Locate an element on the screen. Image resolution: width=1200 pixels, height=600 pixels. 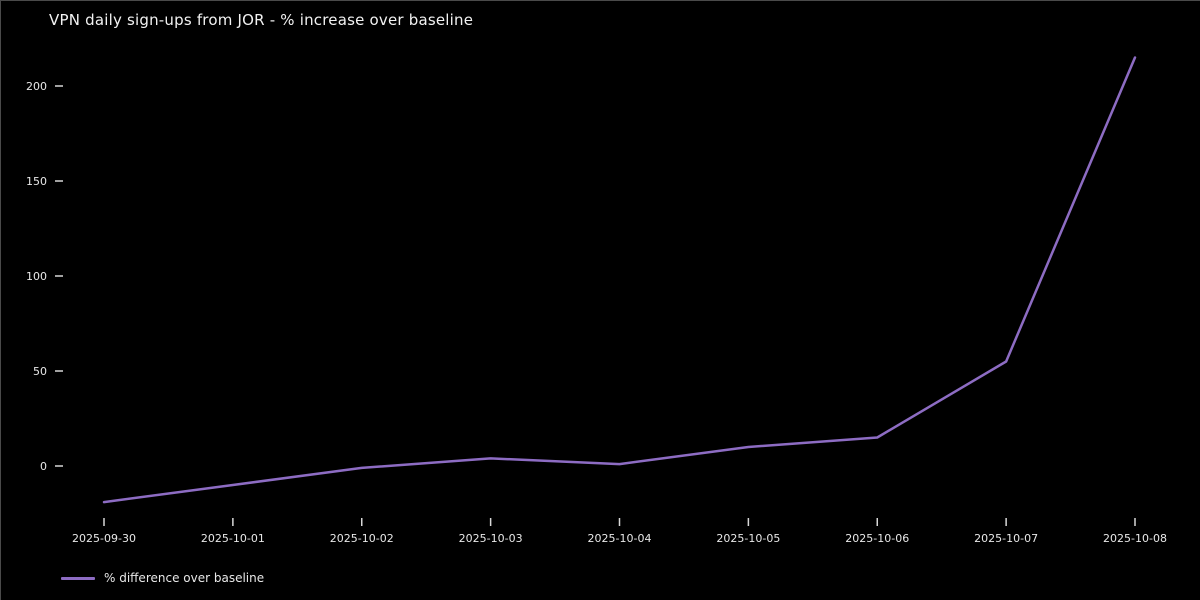
x-tick-label: 2025-10-01 is located at coordinates (233, 538).